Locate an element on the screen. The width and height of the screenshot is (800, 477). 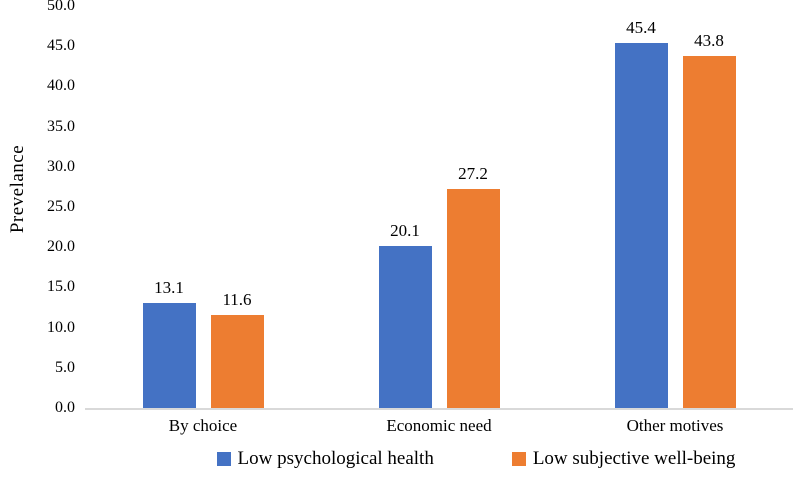
legend-item: Low subjective well-being is located at coordinates (623, 459).